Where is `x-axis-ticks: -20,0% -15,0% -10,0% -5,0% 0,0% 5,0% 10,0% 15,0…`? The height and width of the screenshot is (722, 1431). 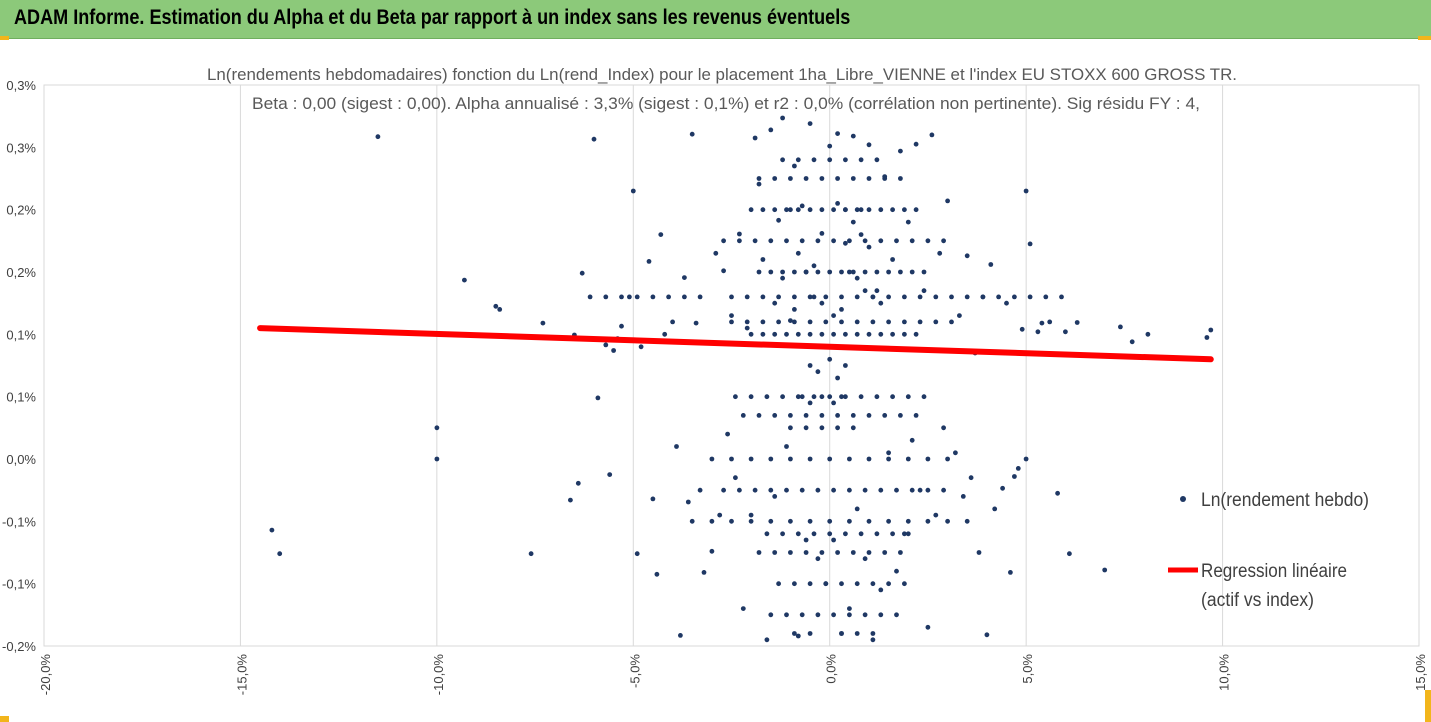
x-axis-ticks: -20,0% -15,0% -10,0% -5,0% 0,0% 5,0% 10,0% 15,0… is located at coordinates (733, 675).